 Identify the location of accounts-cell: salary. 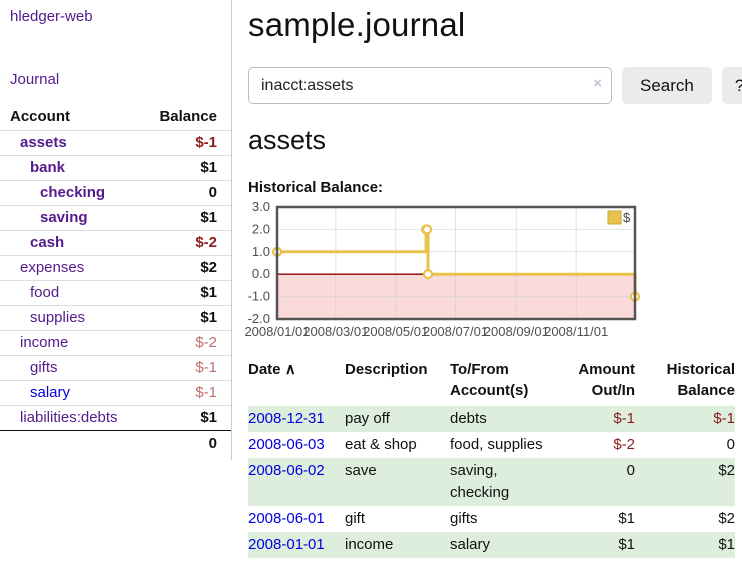
(470, 544).